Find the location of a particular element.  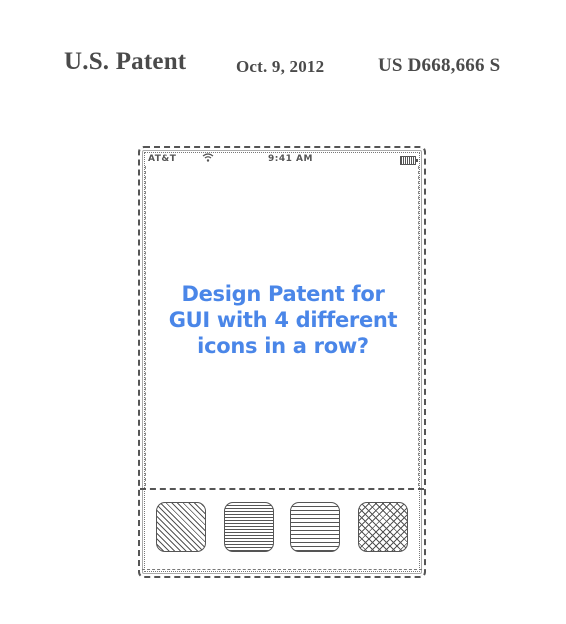

dock is located at coordinates (282, 532).